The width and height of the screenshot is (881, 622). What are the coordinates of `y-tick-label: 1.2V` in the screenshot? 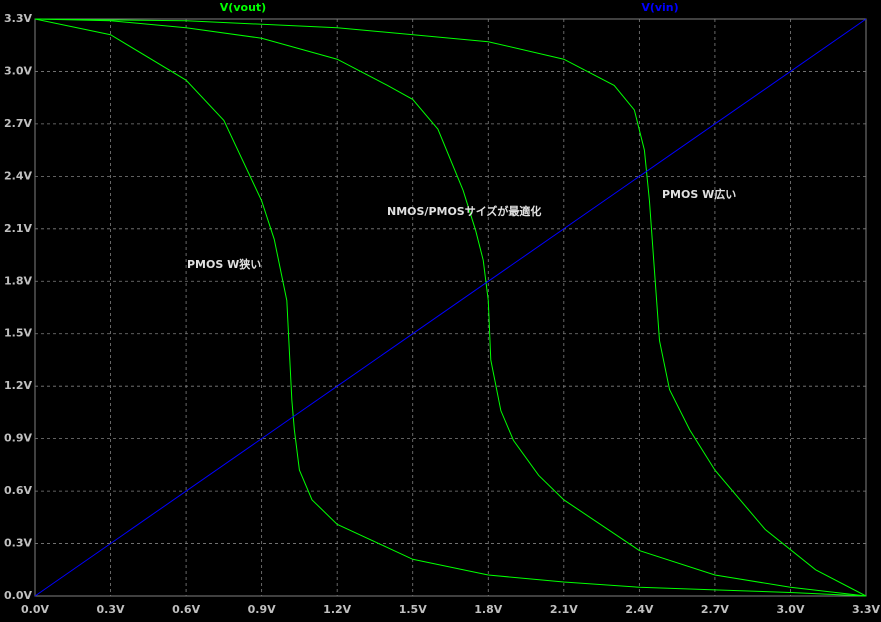 It's located at (18, 385).